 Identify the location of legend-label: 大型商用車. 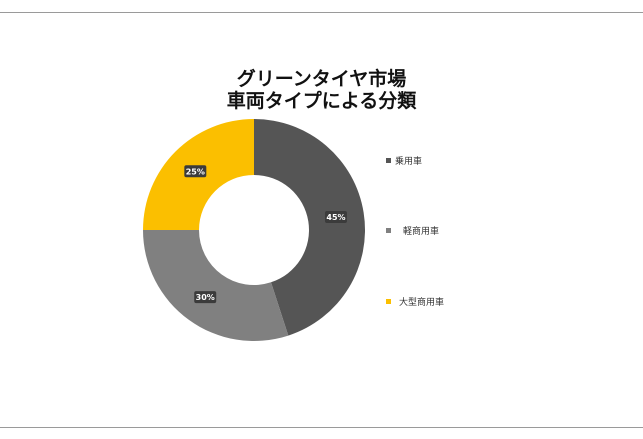
(422, 303).